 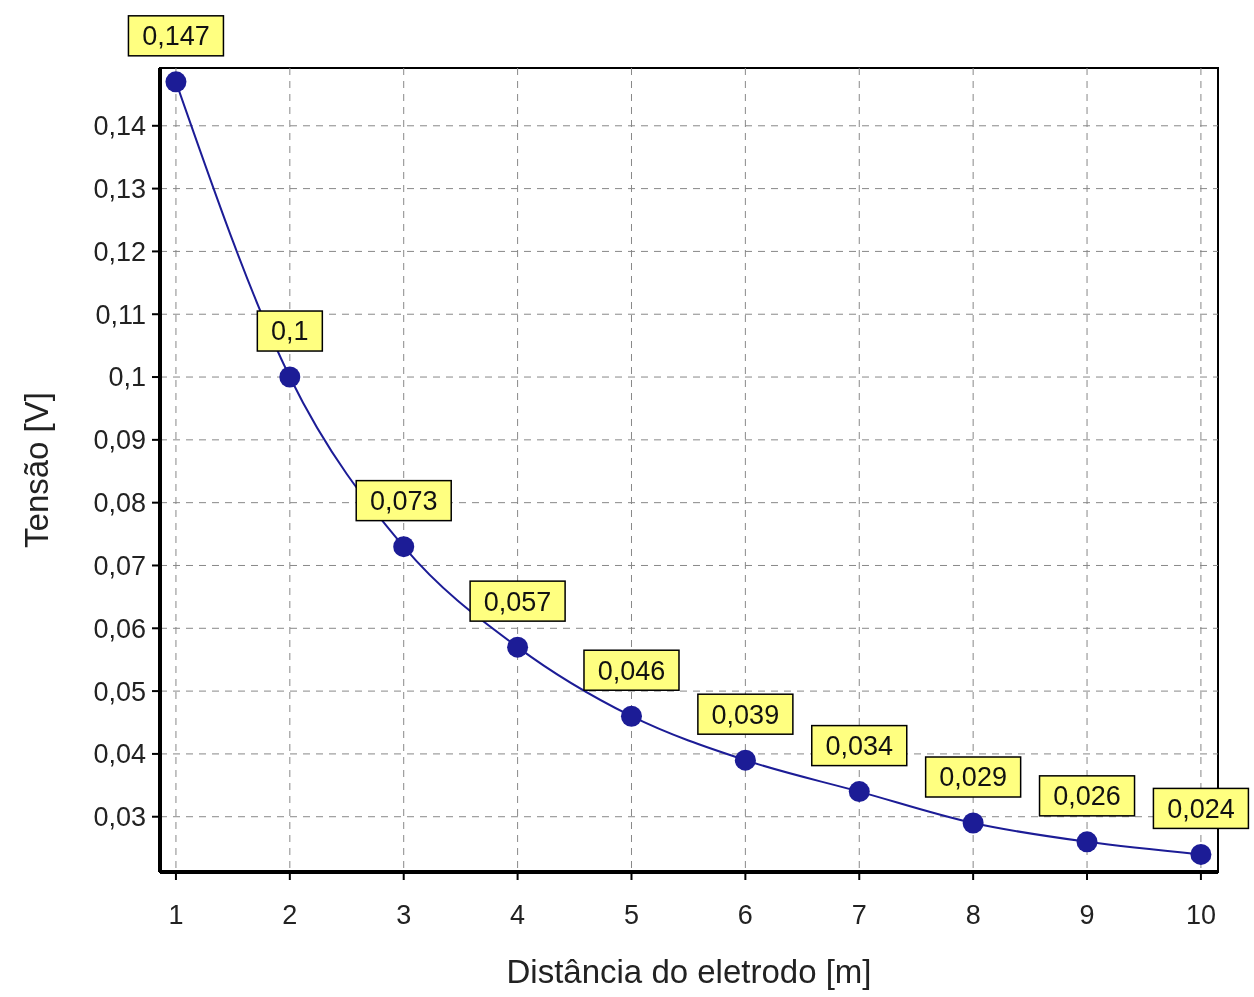 What do you see at coordinates (119, 189) in the screenshot?
I see `y-tick-label: 0,13` at bounding box center [119, 189].